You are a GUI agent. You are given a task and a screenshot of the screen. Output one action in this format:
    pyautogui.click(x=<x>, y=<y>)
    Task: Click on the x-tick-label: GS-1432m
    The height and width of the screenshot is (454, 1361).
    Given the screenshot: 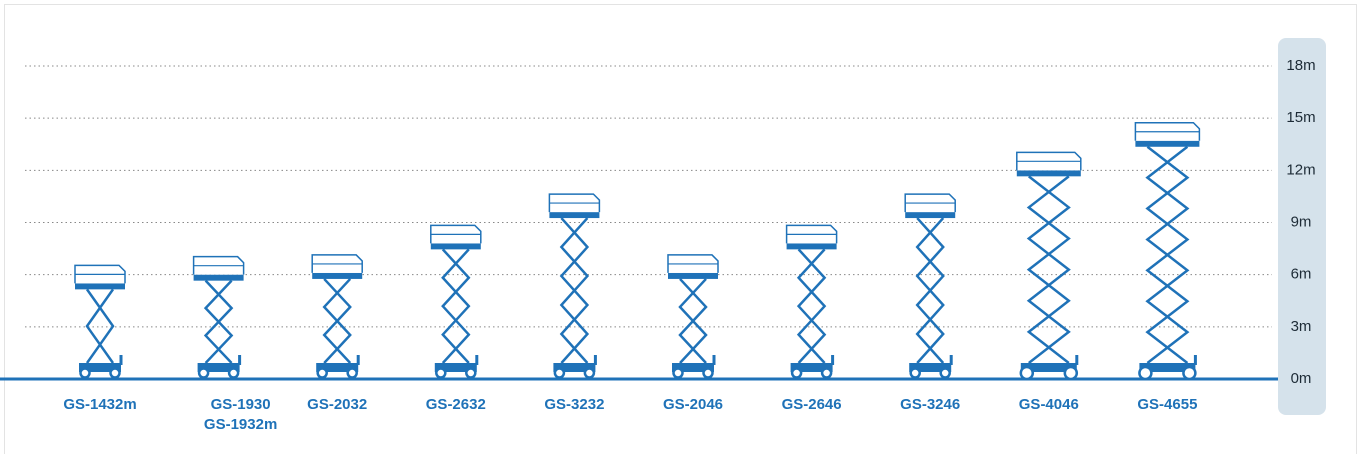 What is the action you would take?
    pyautogui.click(x=99, y=404)
    